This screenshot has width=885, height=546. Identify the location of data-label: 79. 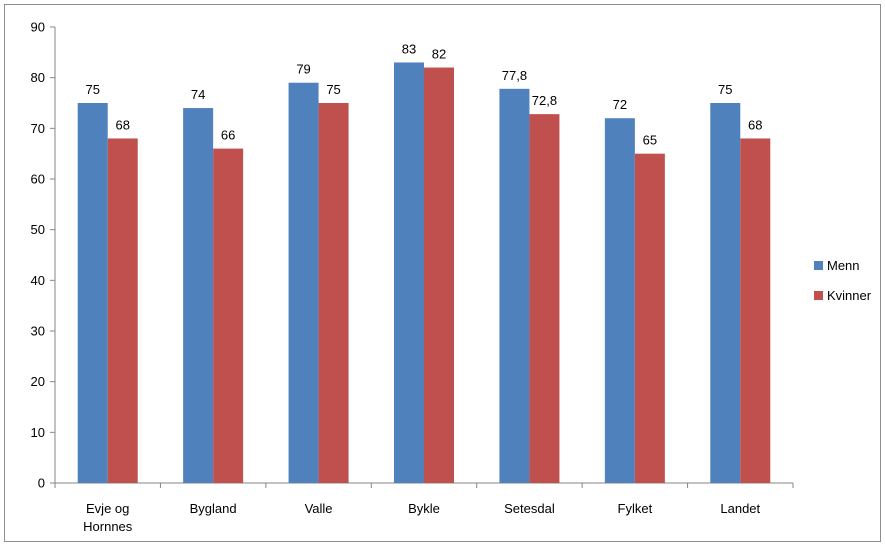
(303, 69).